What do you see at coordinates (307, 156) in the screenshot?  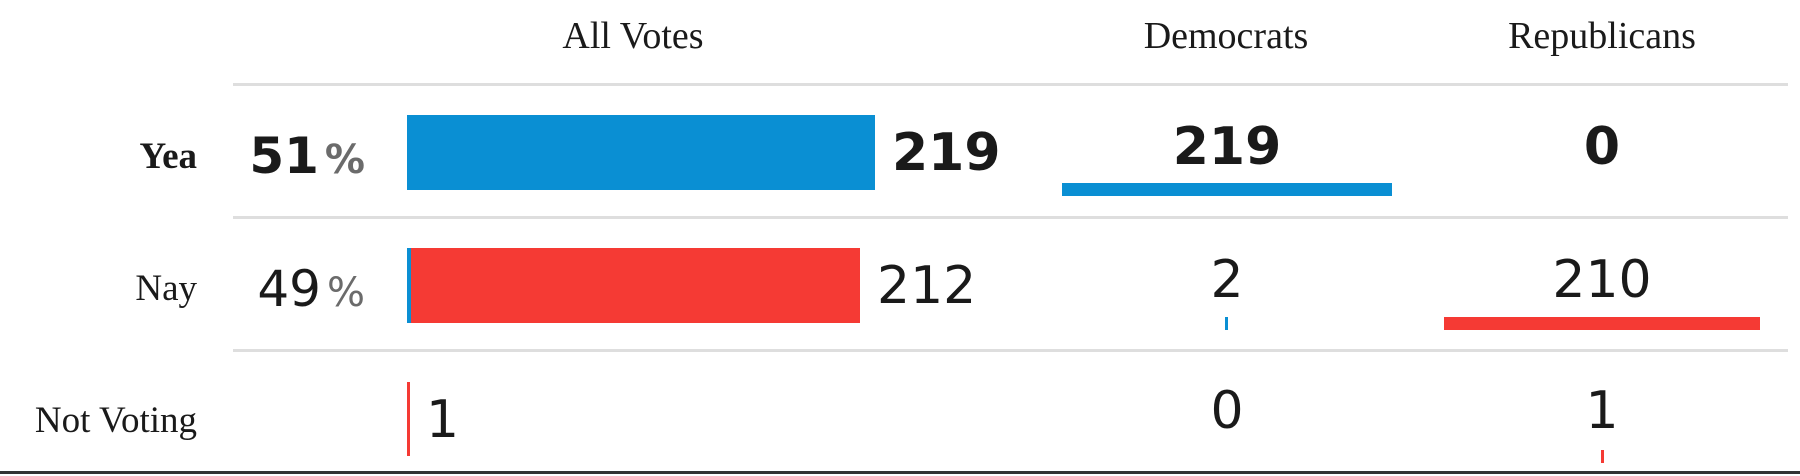 I see `yea-percent: 51%` at bounding box center [307, 156].